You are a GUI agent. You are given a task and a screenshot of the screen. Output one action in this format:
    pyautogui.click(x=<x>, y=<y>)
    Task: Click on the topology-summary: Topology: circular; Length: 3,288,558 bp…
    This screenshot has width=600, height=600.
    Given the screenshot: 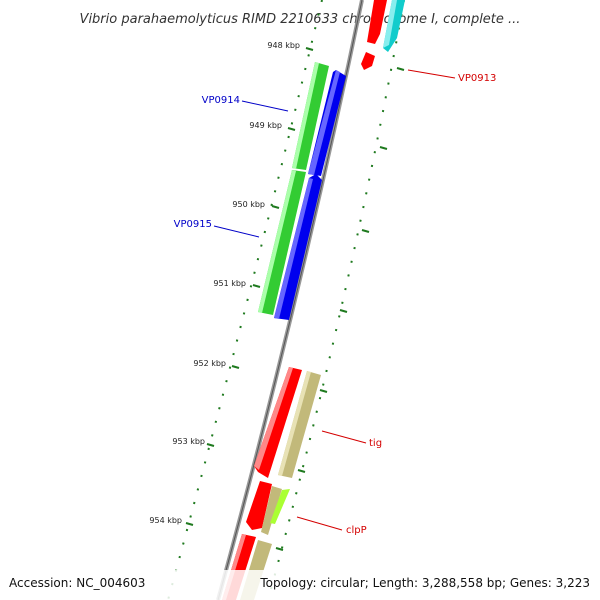 What is the action you would take?
    pyautogui.click(x=424, y=583)
    